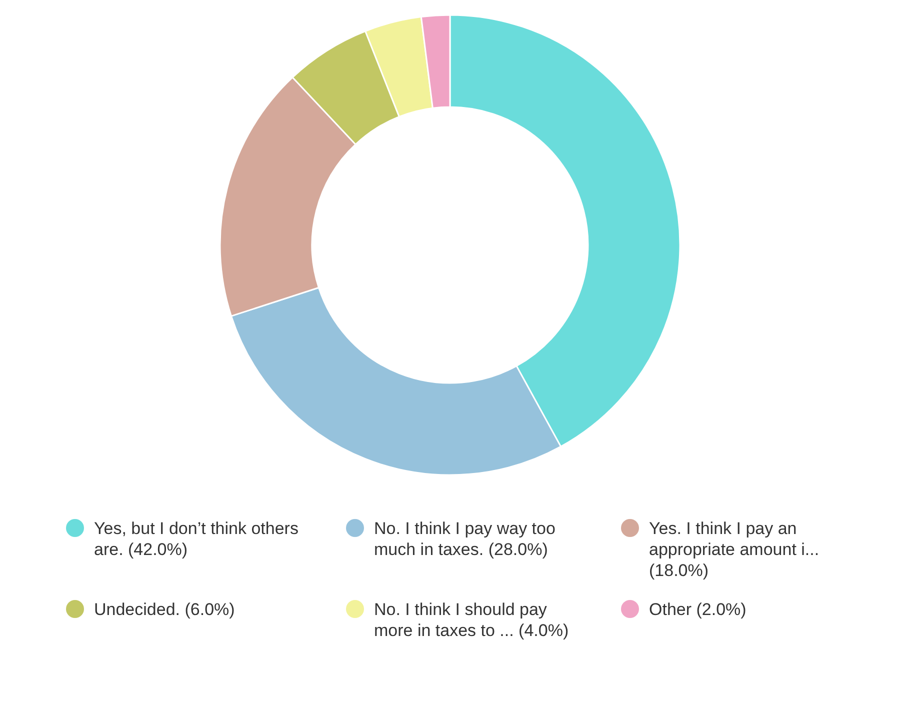 The image size is (900, 710). What do you see at coordinates (165, 609) in the screenshot?
I see `legend-label: Undecided. (6.0%)` at bounding box center [165, 609].